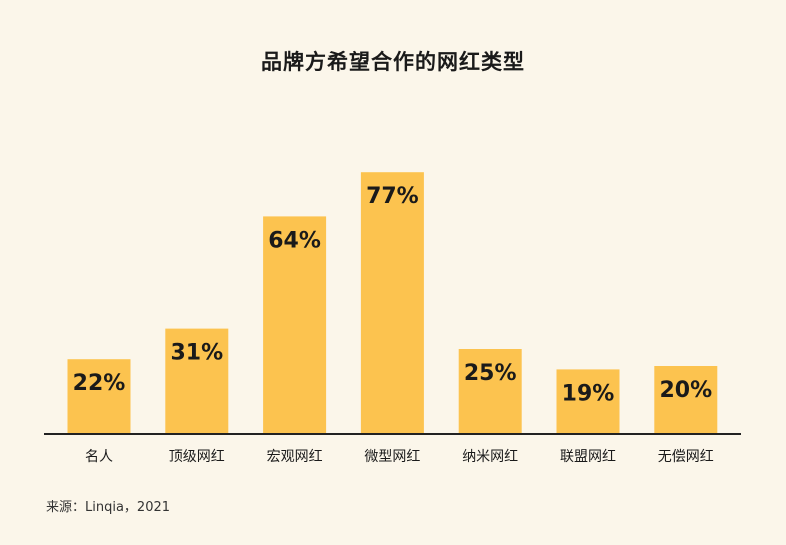  Describe the element at coordinates (197, 457) in the screenshot. I see `x-tick-label-1: 顶级网红` at that location.